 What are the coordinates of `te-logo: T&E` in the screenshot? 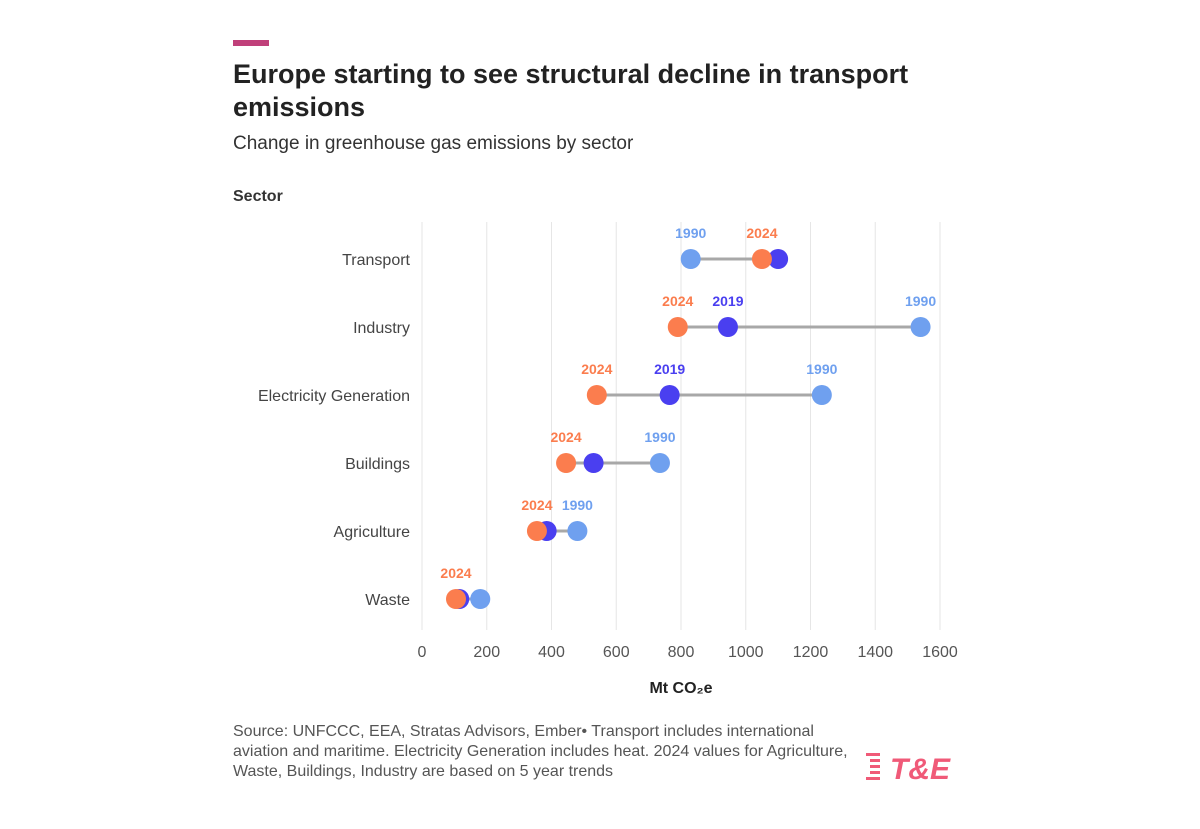 It's located at (908, 769).